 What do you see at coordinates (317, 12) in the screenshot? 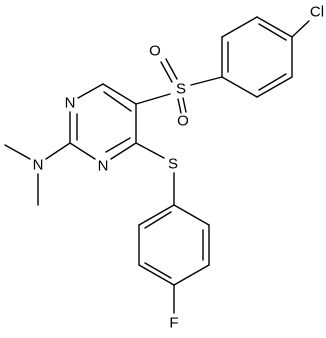
I see `atom-label: Cl` at bounding box center [317, 12].